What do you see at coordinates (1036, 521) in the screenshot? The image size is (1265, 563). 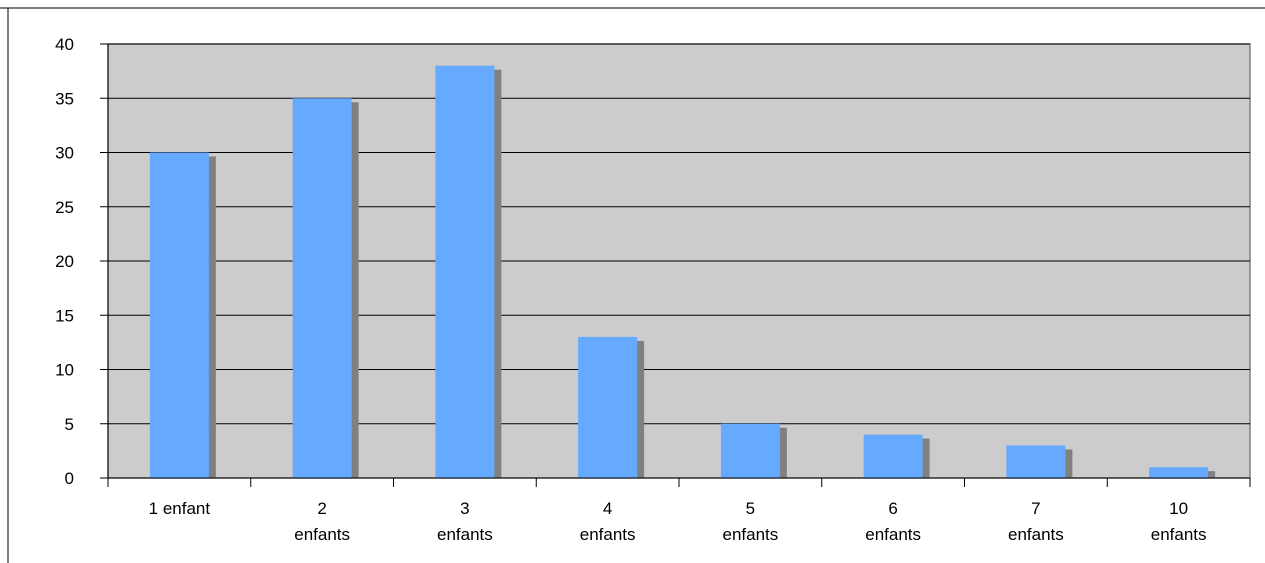 I see `x-tick-label: 7 enfants` at bounding box center [1036, 521].